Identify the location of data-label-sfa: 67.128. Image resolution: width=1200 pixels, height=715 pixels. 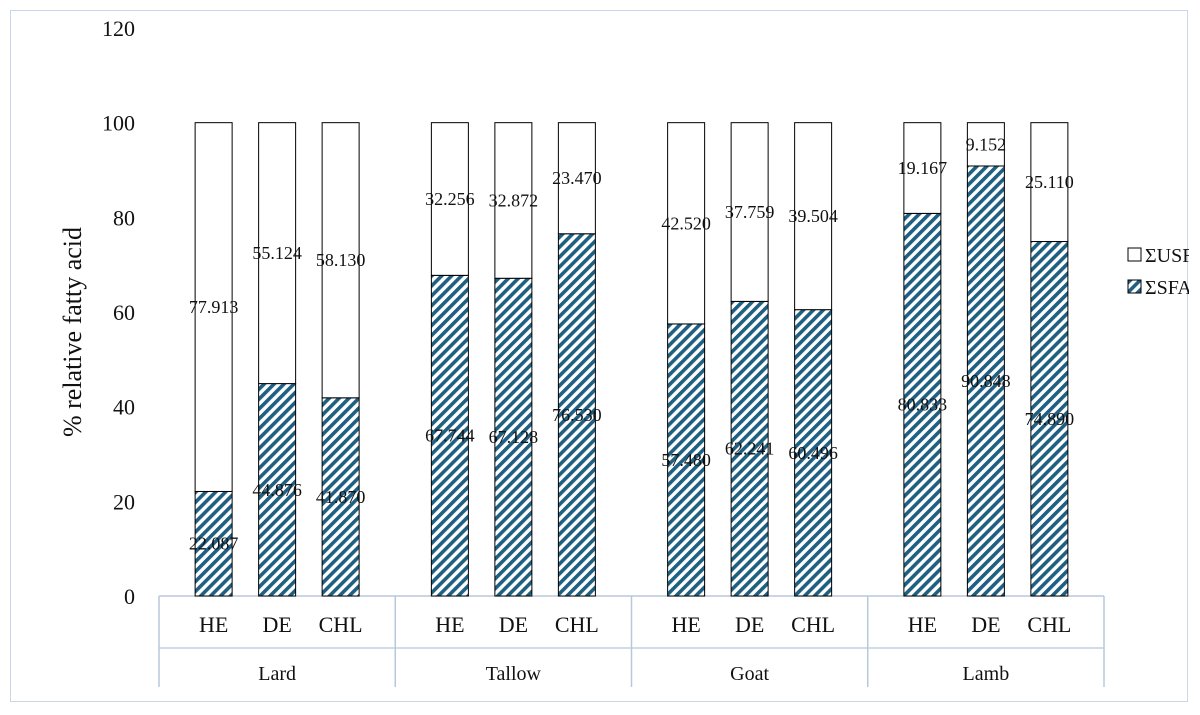
(514, 437).